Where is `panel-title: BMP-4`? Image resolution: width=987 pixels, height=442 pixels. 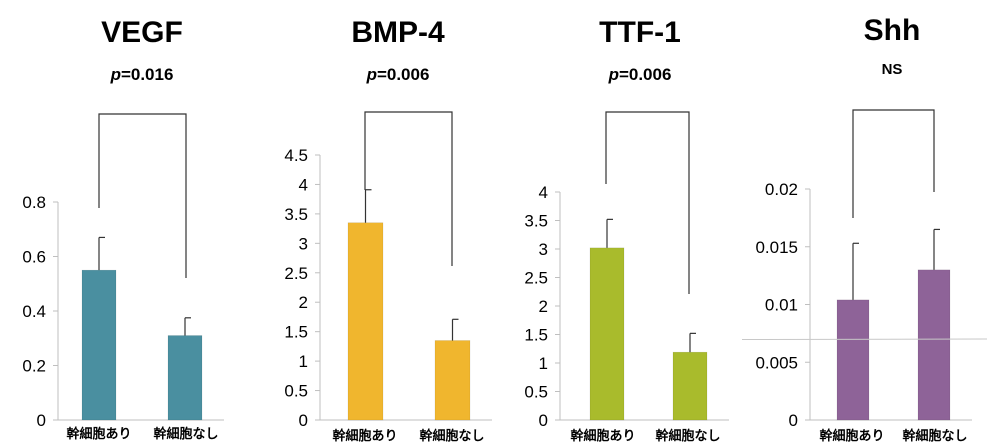 panel-title: BMP-4 is located at coordinates (398, 32).